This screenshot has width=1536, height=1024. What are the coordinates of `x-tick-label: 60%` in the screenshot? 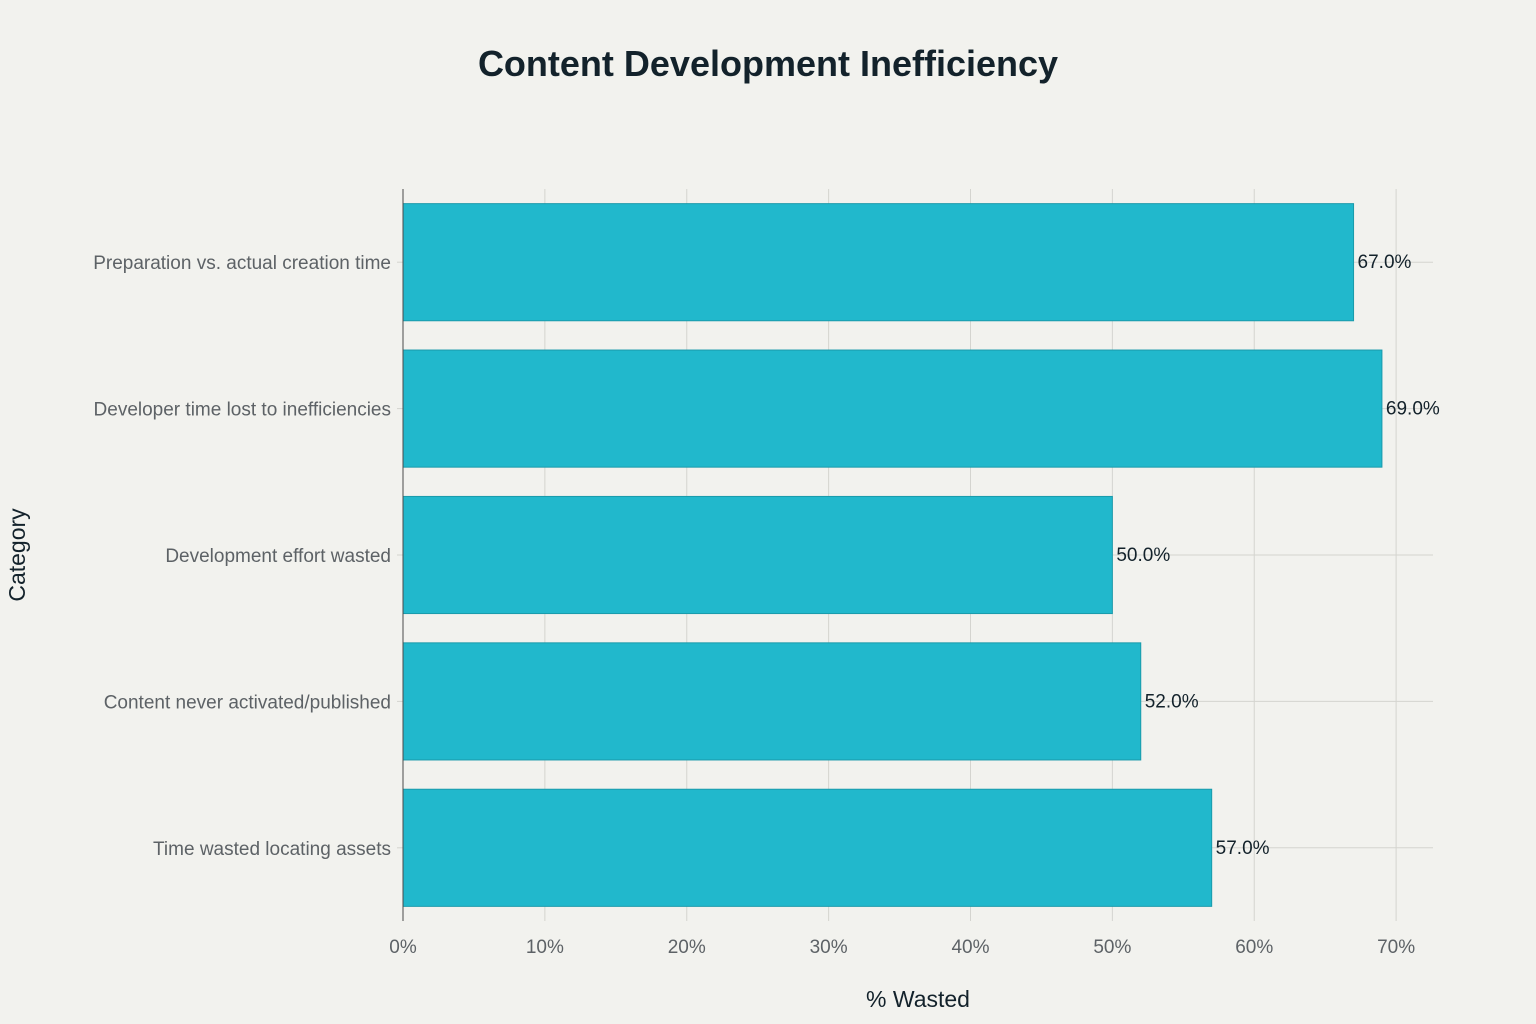 It's located at (1254, 947).